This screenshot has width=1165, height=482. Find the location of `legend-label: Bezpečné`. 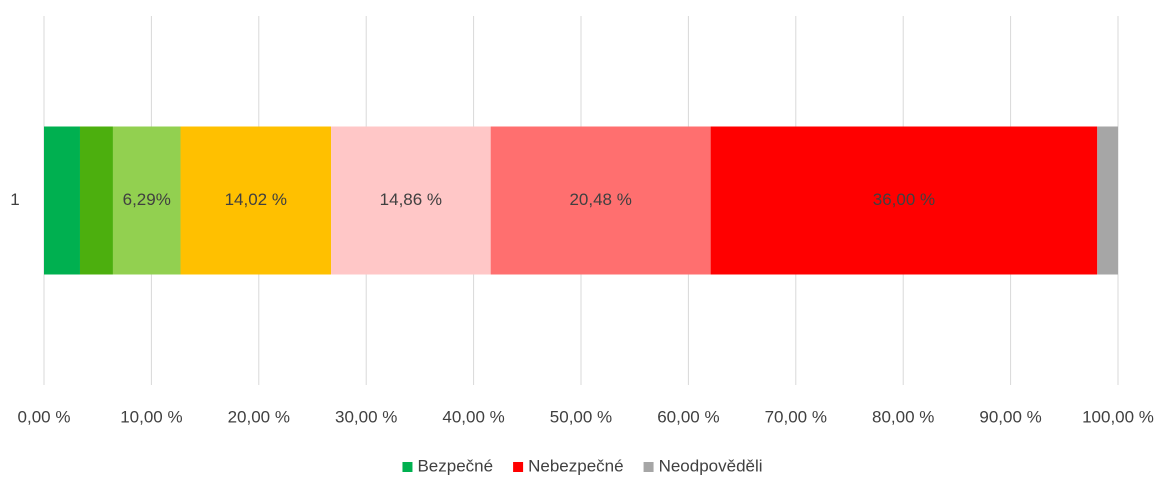

legend-label: Bezpečné is located at coordinates (455, 465).